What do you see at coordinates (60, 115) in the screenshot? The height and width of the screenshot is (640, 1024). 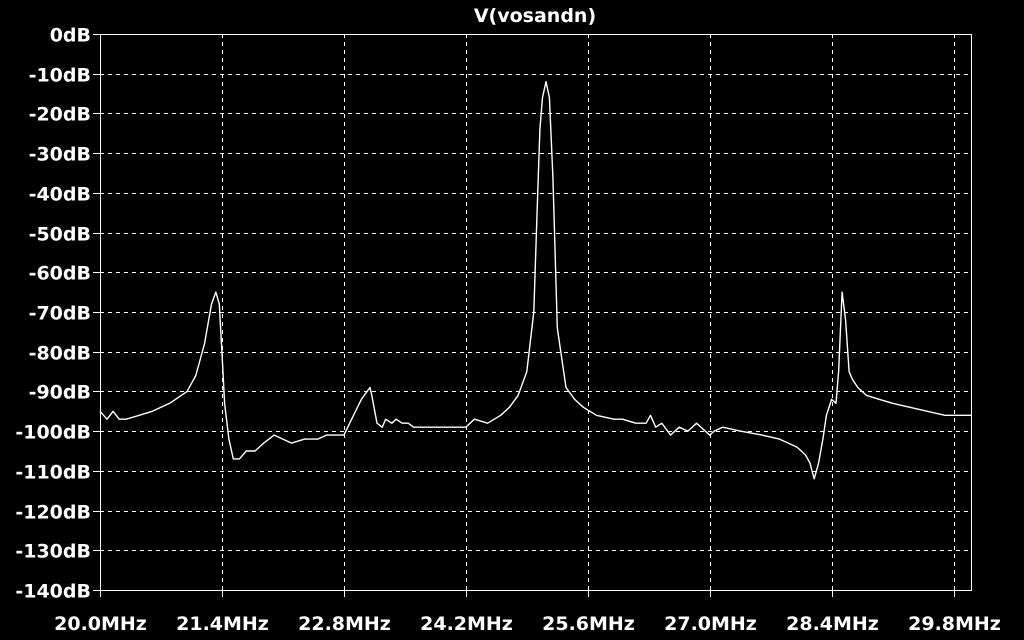 I see `y-tick-label: -20dB` at bounding box center [60, 115].